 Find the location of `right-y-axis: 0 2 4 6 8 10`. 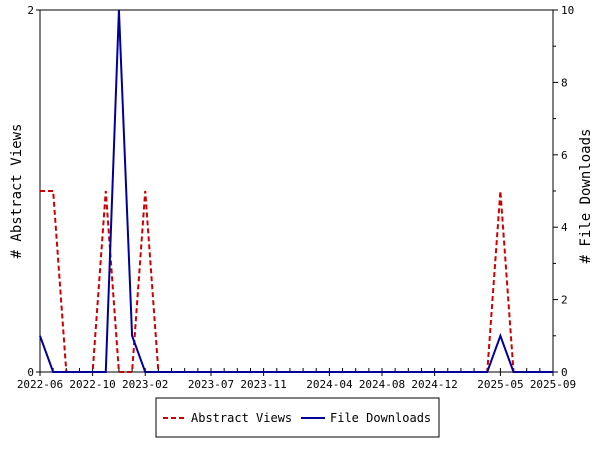

right-y-axis: 0 2 4 6 8 10 is located at coordinates (563, 191).